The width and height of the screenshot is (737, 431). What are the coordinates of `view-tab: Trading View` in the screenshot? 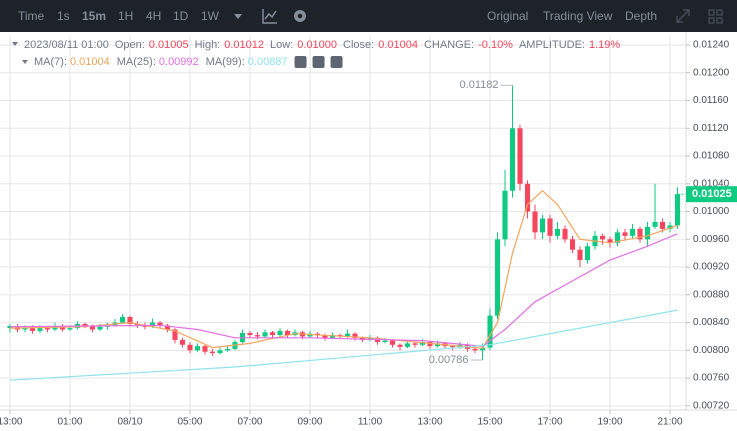 It's located at (578, 16).